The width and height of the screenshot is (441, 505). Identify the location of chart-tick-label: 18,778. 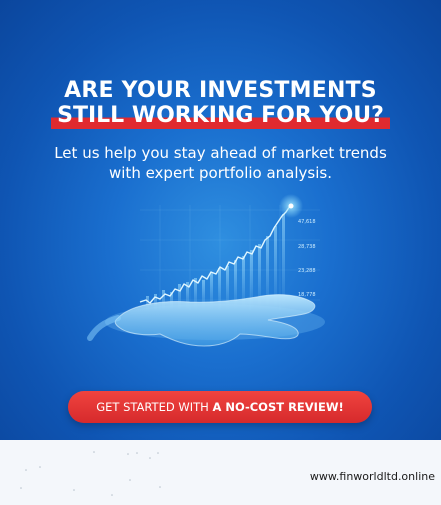
(307, 295).